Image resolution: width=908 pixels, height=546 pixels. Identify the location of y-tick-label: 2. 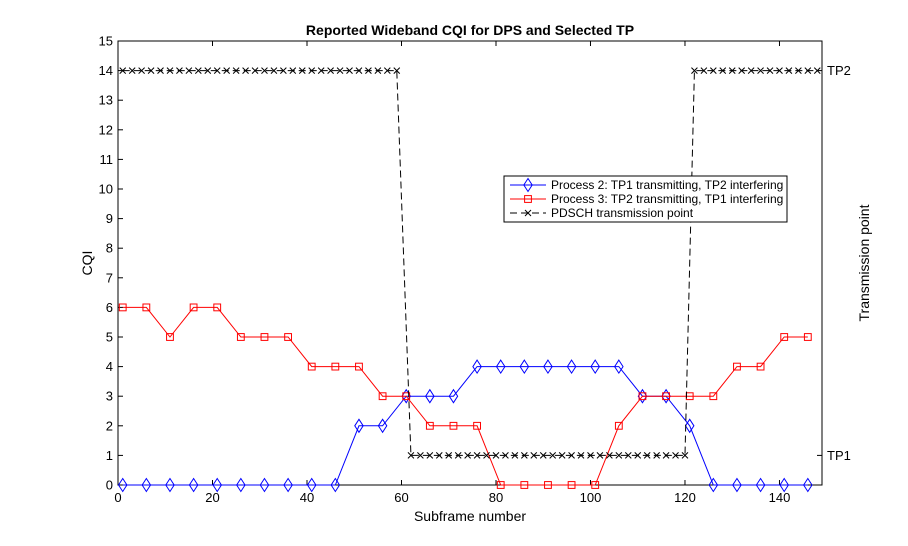
(109, 425).